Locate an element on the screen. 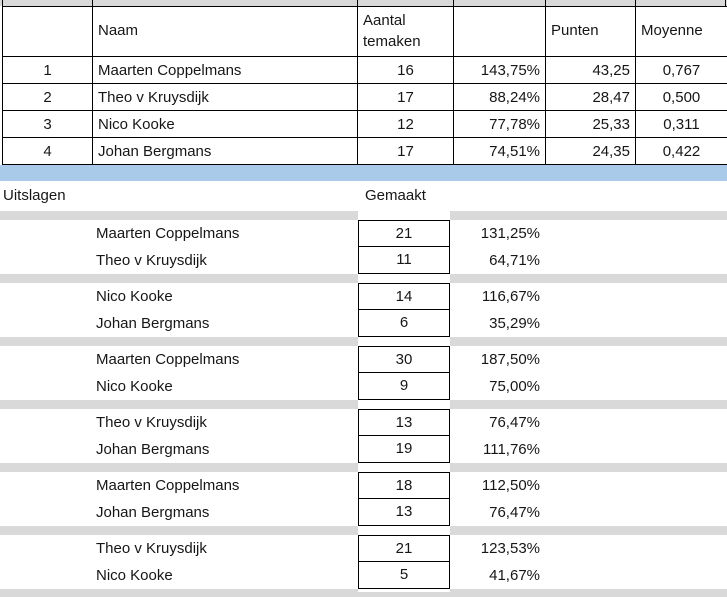  made-value-cell: 5 is located at coordinates (404, 575).